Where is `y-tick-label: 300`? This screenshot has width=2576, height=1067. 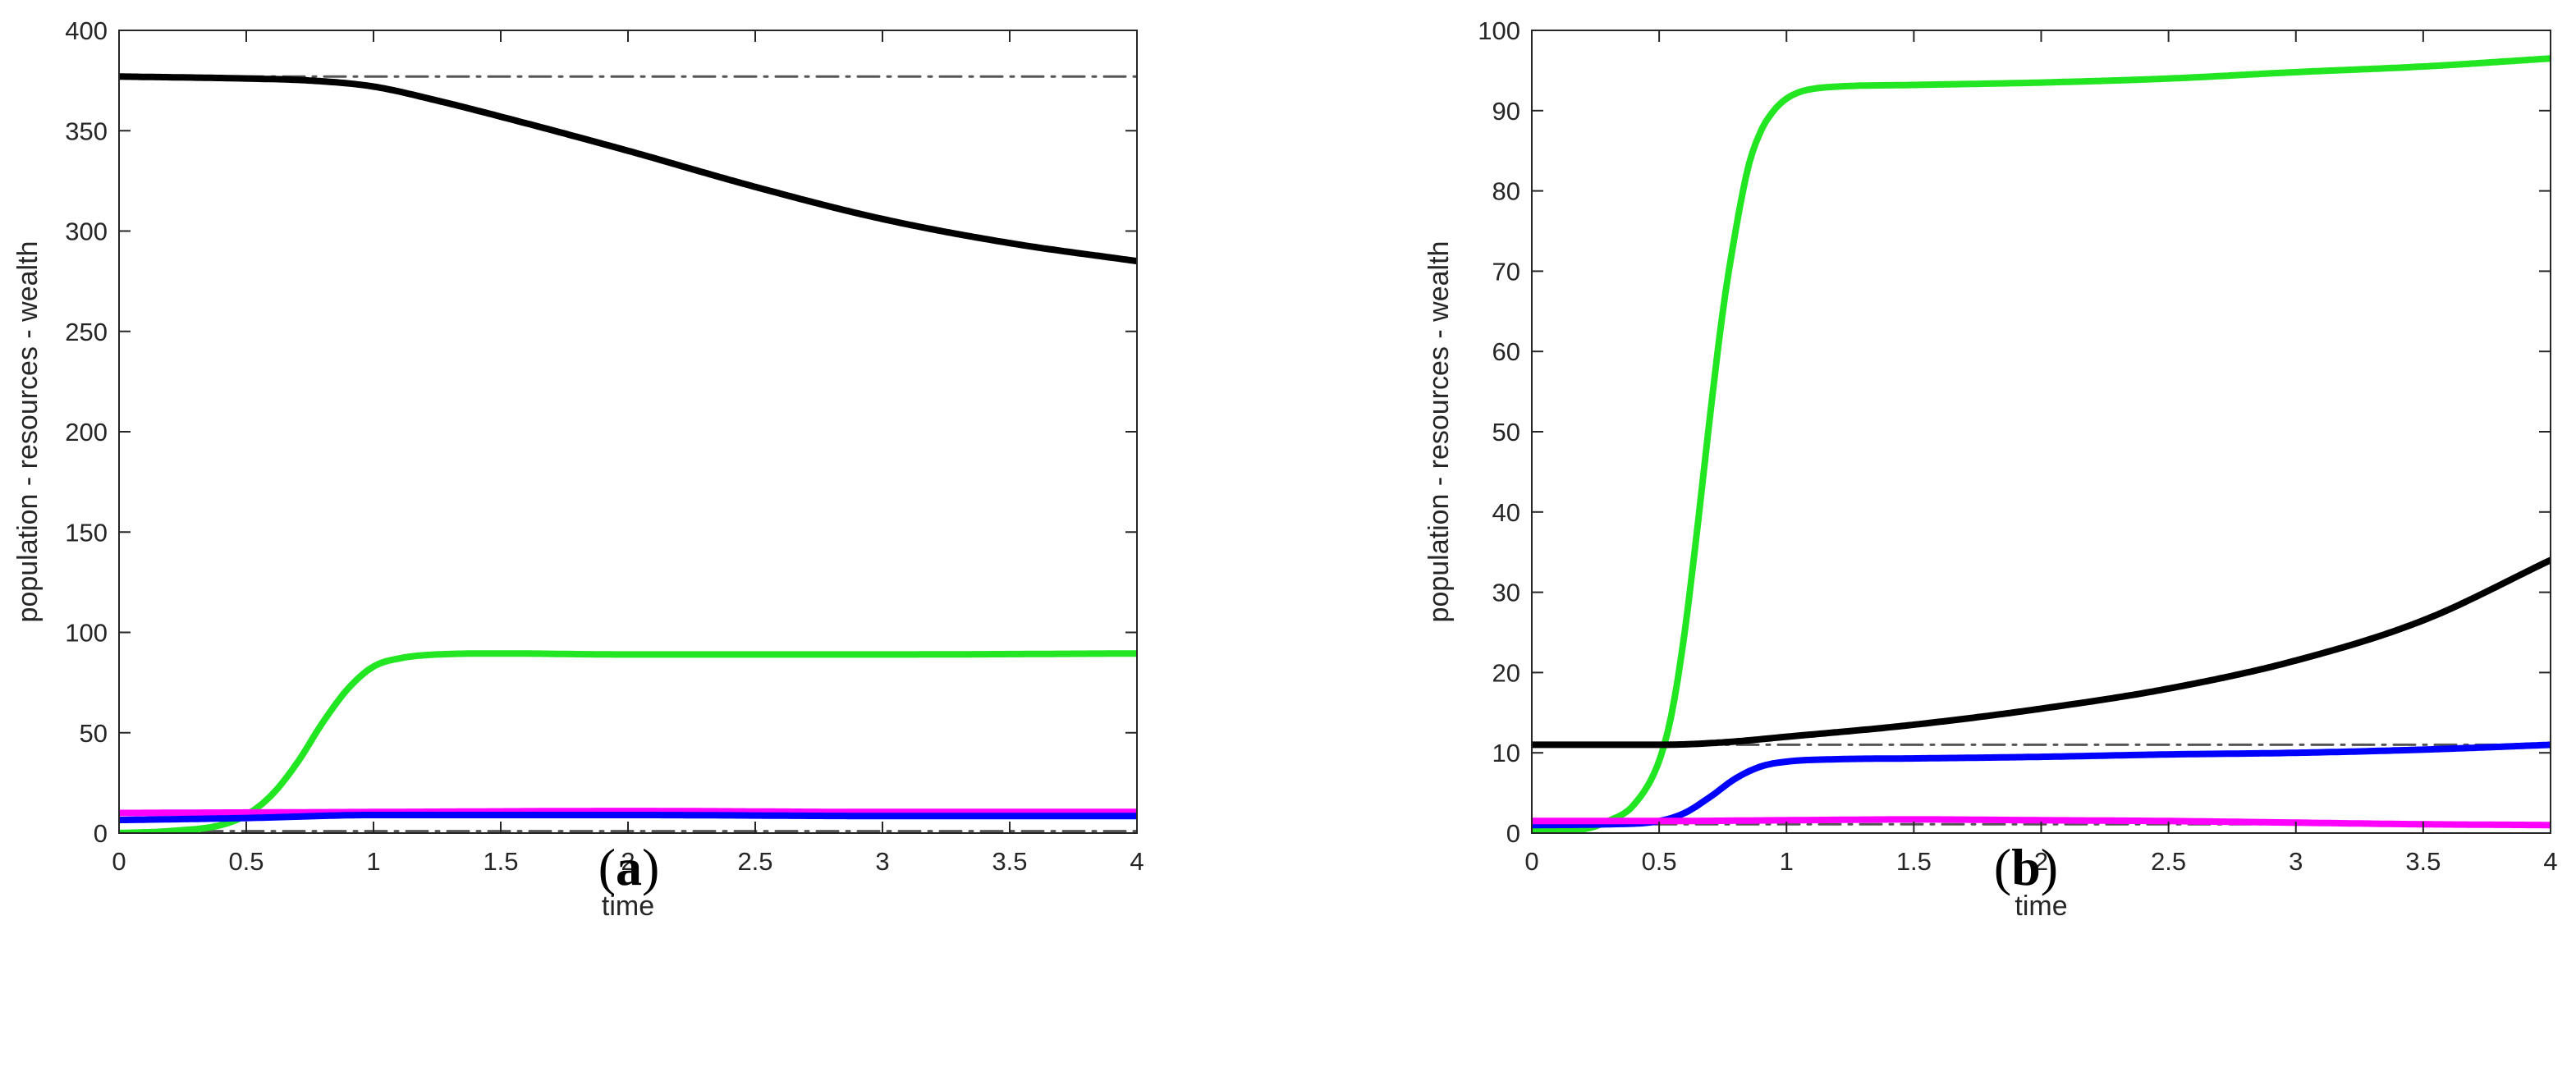 y-tick-label: 300 is located at coordinates (87, 232).